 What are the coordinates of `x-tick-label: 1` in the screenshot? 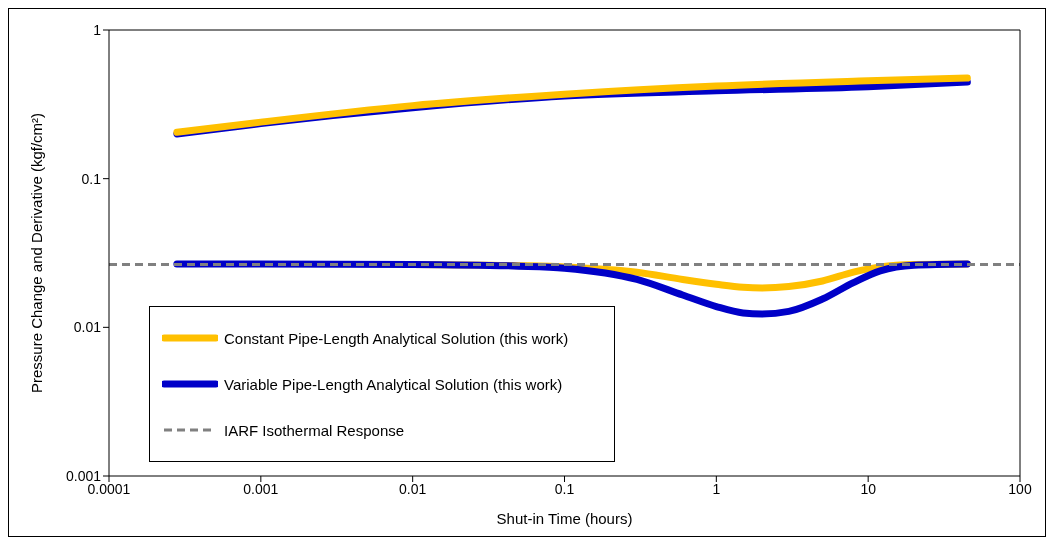 It's located at (716, 488).